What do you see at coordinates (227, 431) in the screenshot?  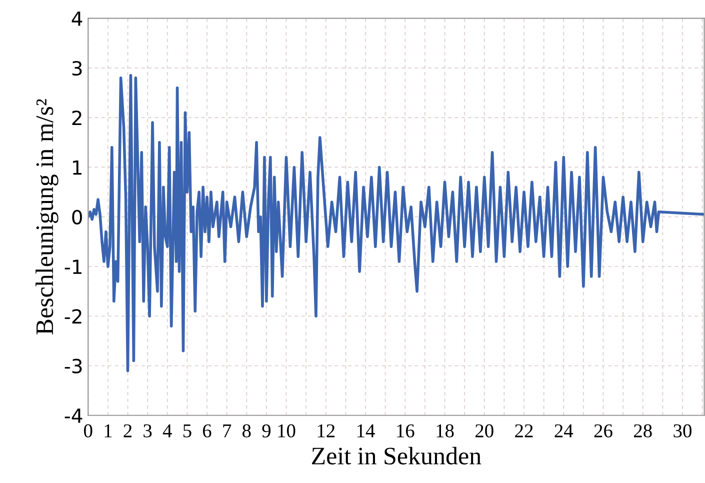 I see `x-tick-label: 7` at bounding box center [227, 431].